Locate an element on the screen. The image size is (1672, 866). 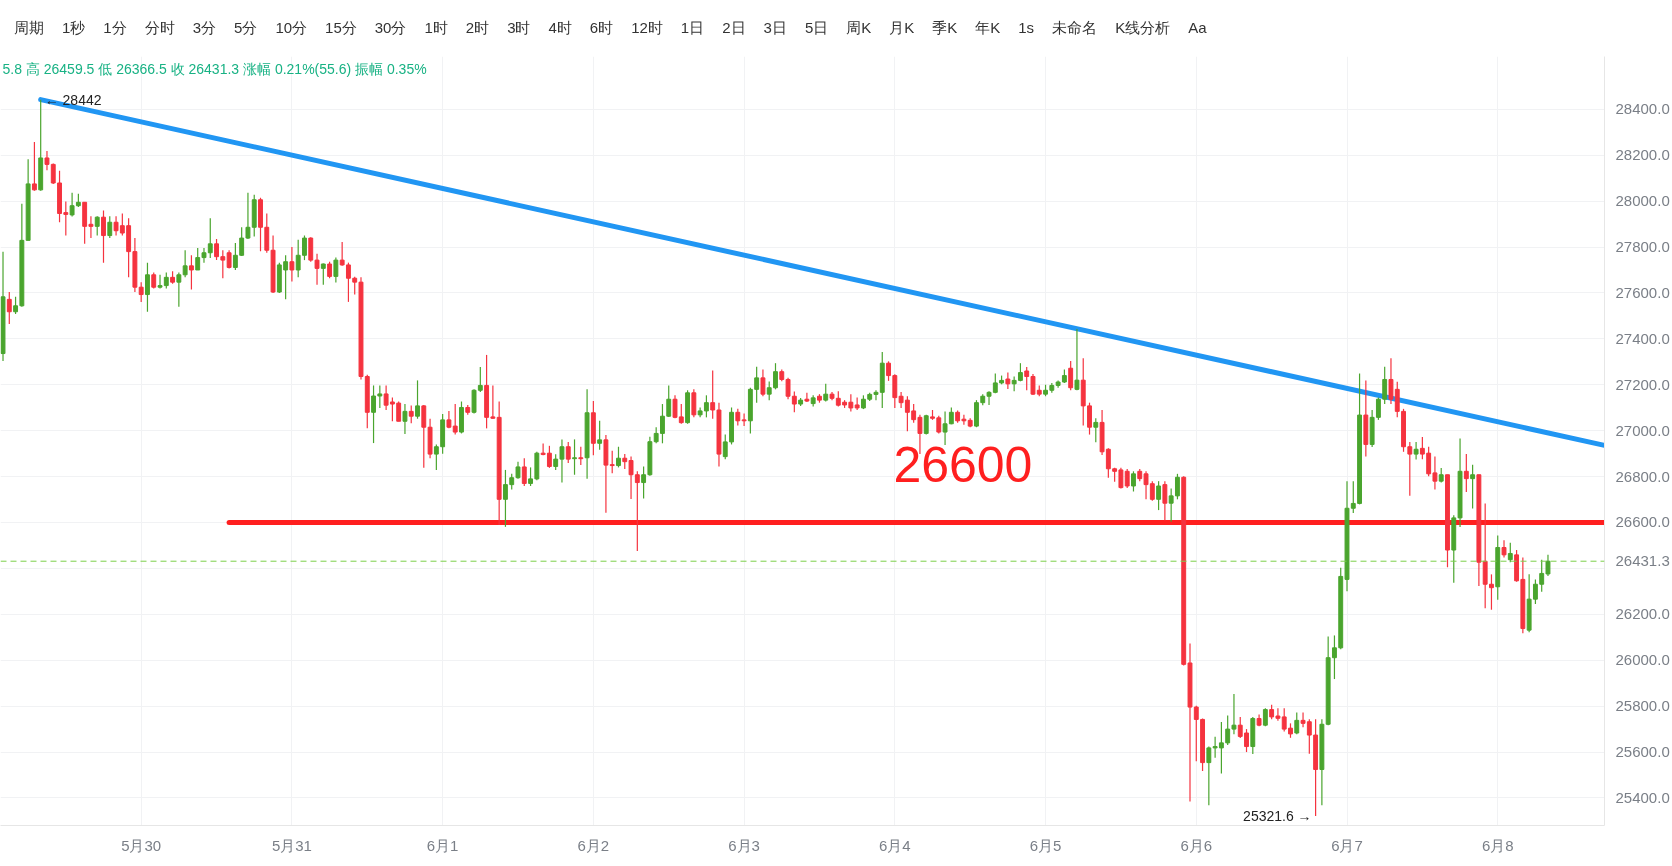
text: 3时 is located at coordinates (519, 28).